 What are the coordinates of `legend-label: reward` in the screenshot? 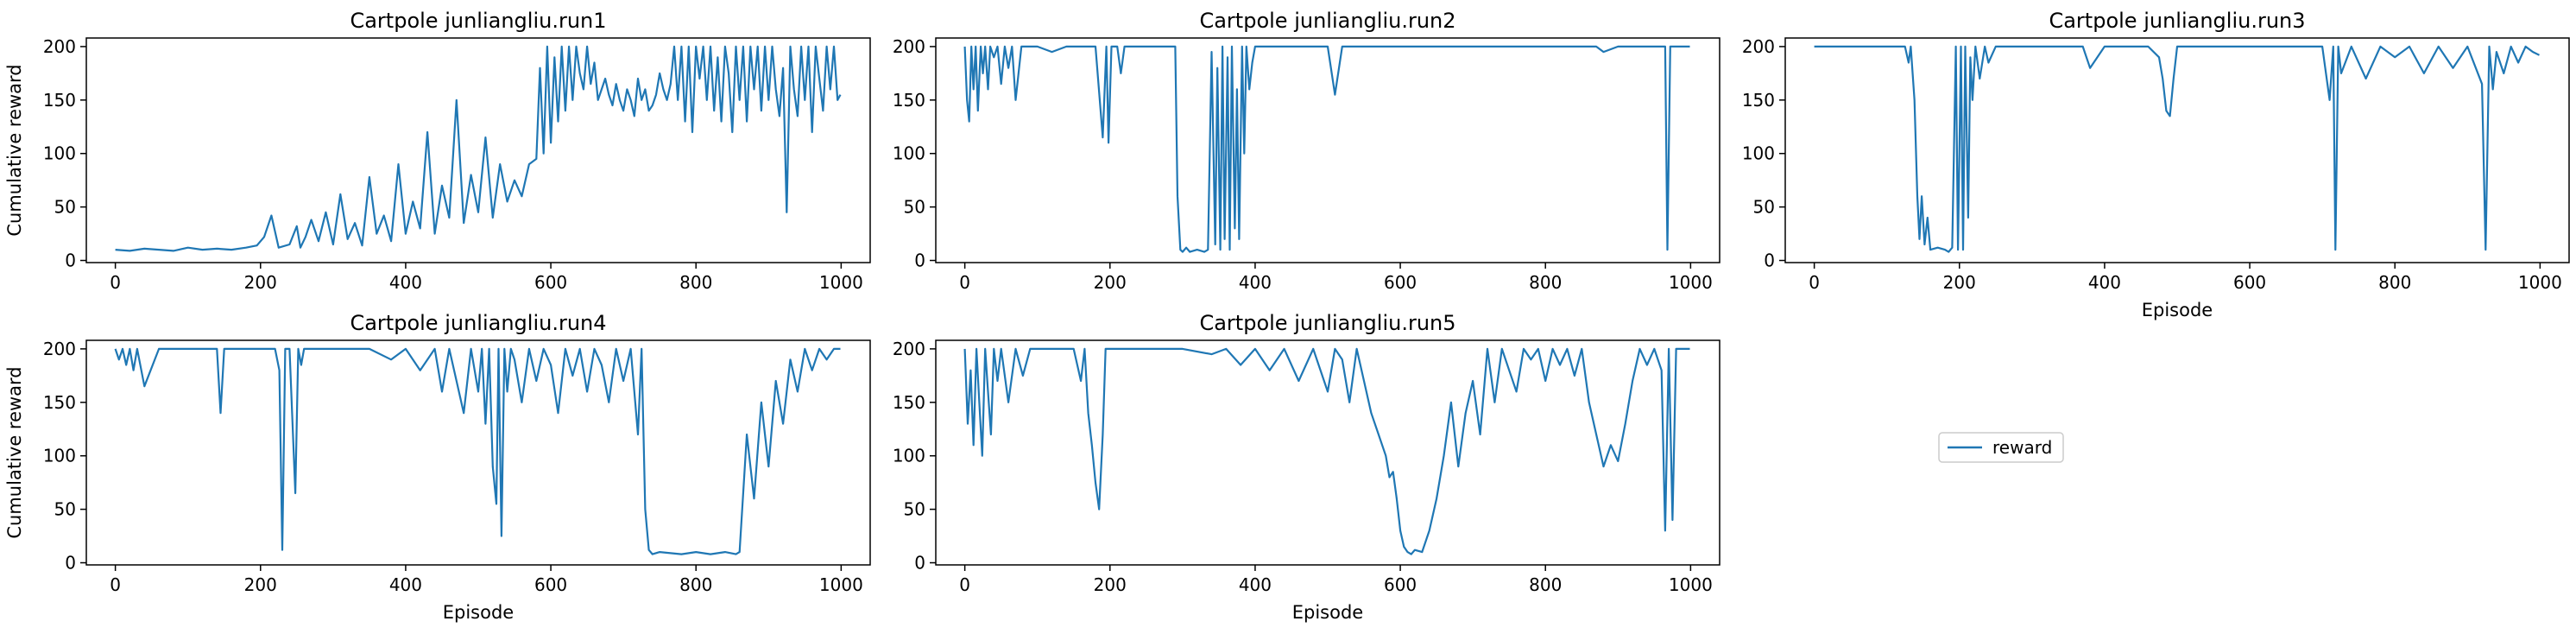 It's located at (2022, 447).